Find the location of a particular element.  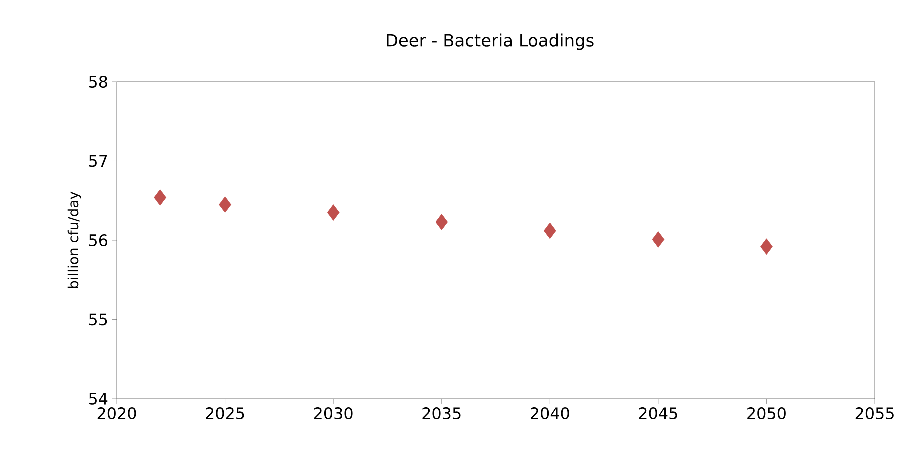

y-tick-label: 57 is located at coordinates (98, 161).